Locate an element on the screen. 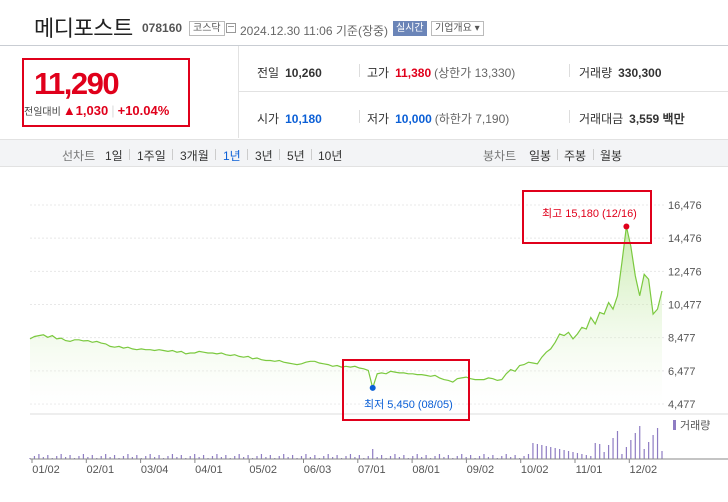  candle-daily: 일봉 is located at coordinates (540, 156).